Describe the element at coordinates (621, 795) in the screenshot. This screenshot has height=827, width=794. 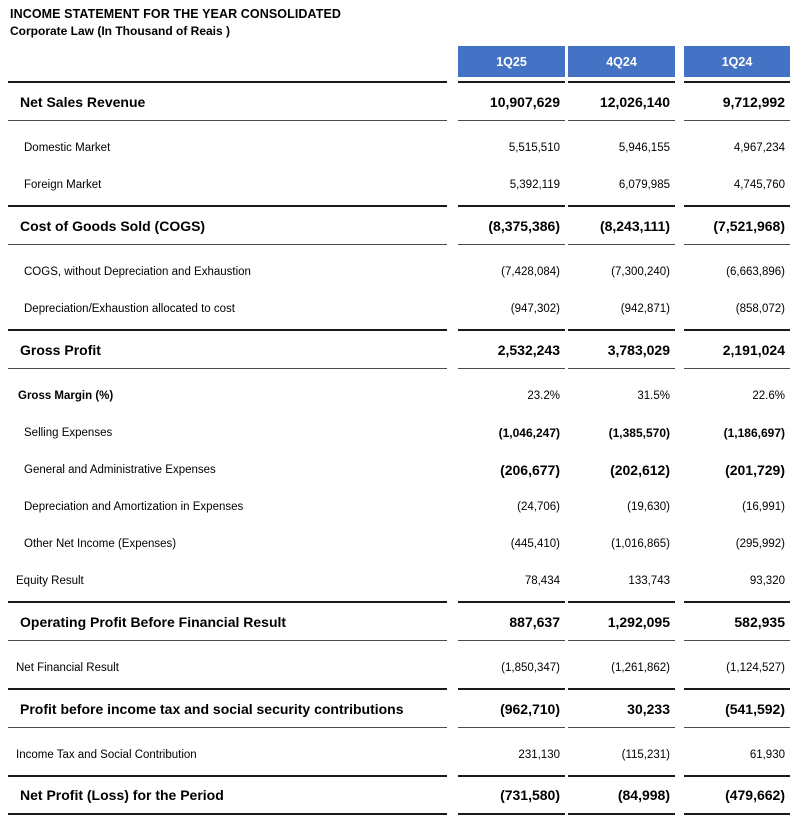
I see `cell-value-4q24: (84,998)` at that location.